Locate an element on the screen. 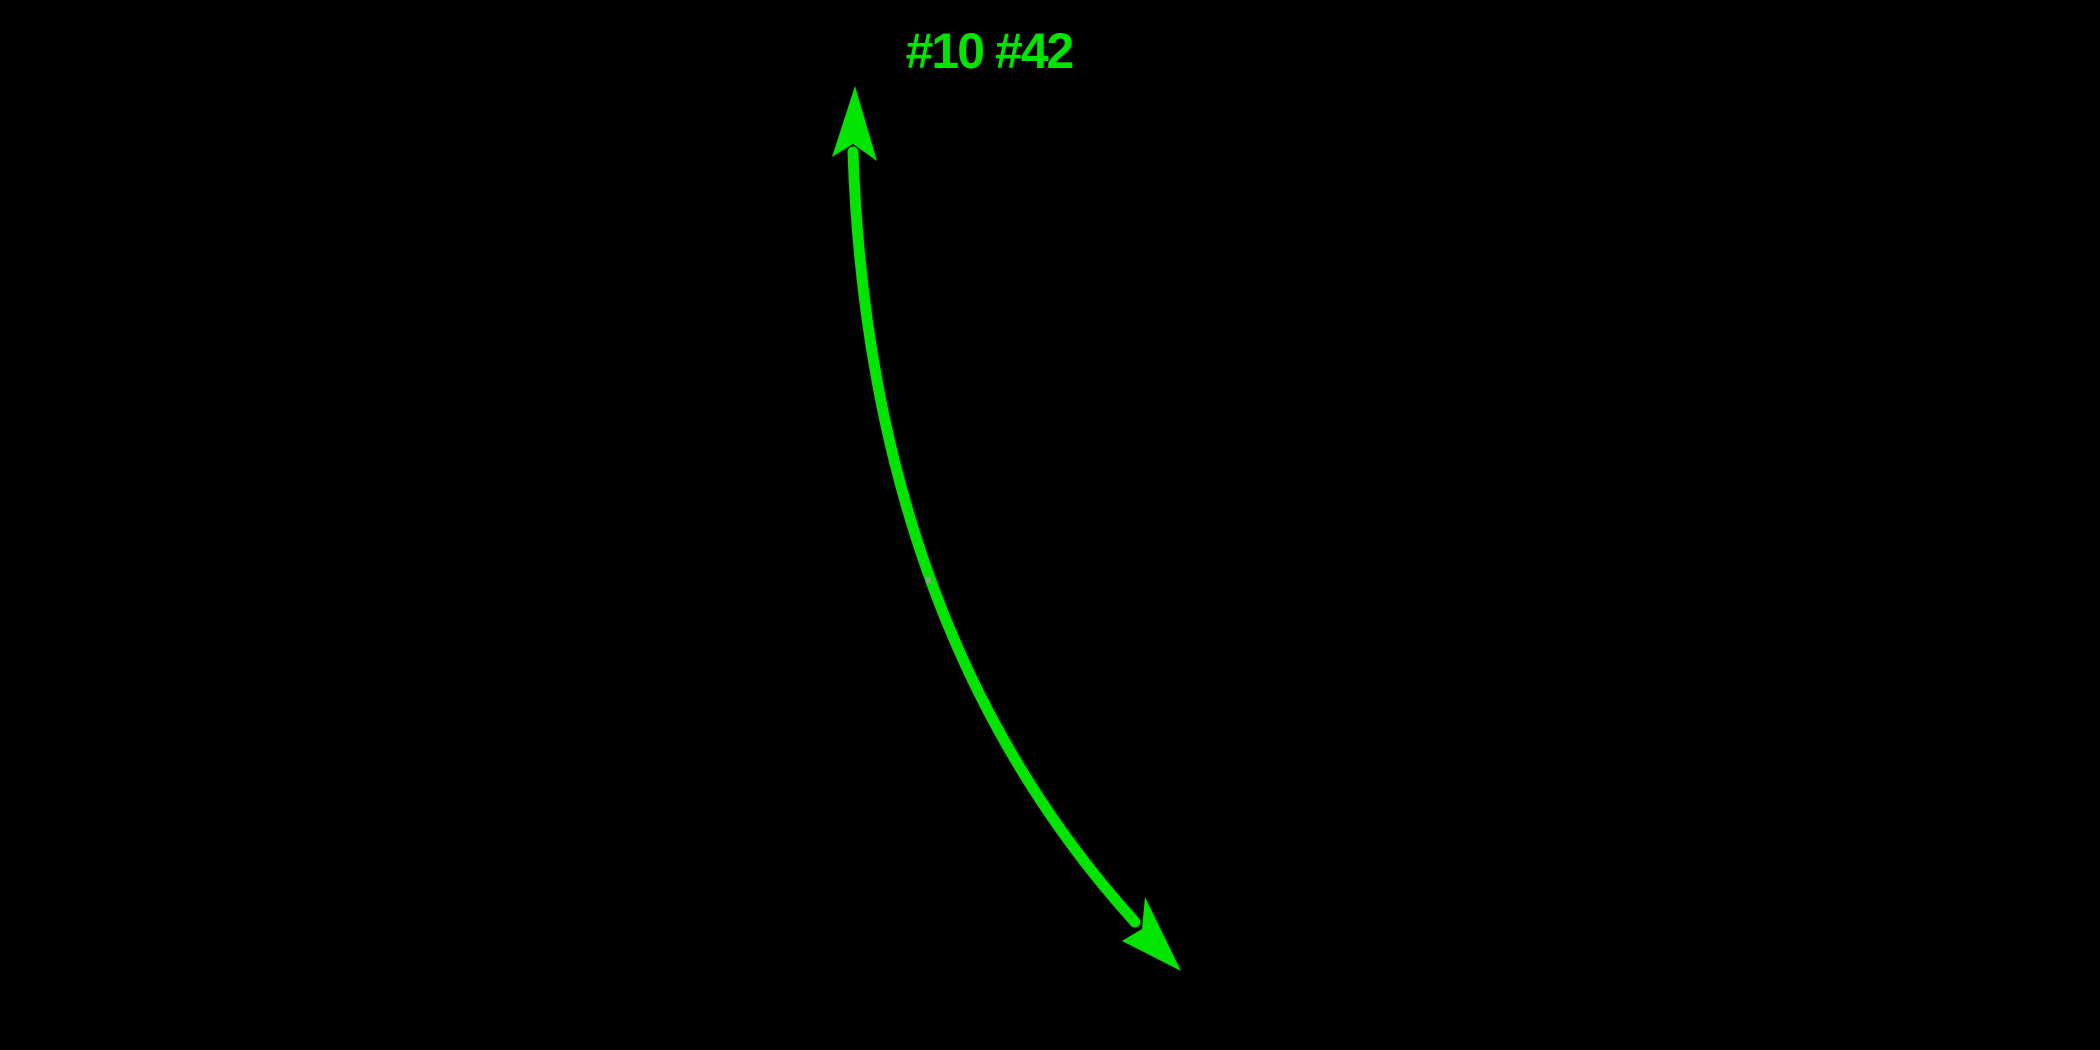 This screenshot has width=2100, height=1050. pixel-speck-artifact is located at coordinates (928, 580).